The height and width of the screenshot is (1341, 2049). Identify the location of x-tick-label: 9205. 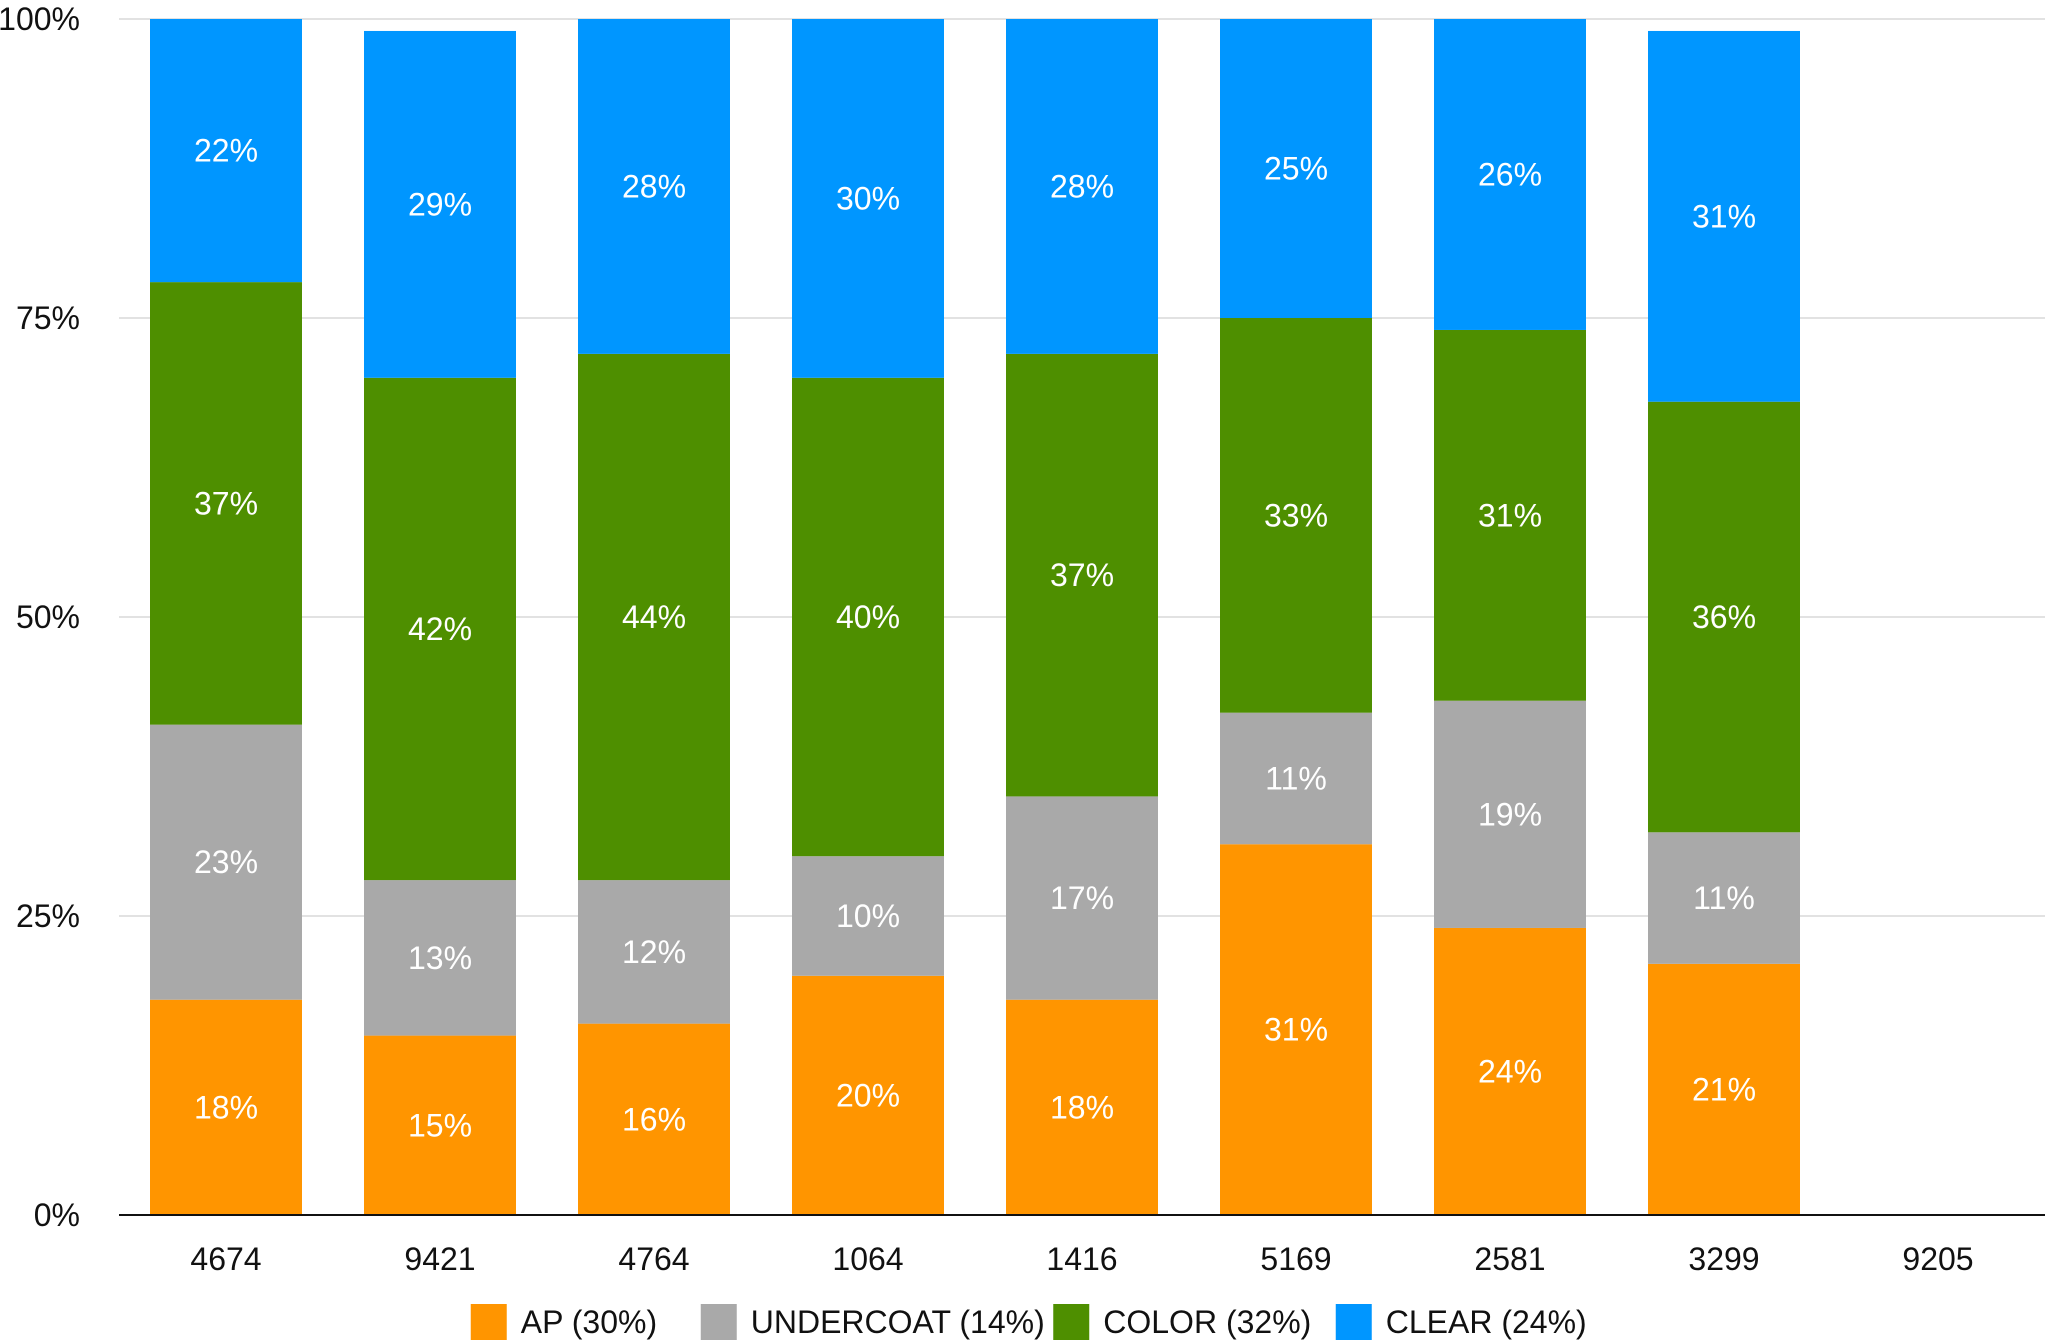
(1937, 1259).